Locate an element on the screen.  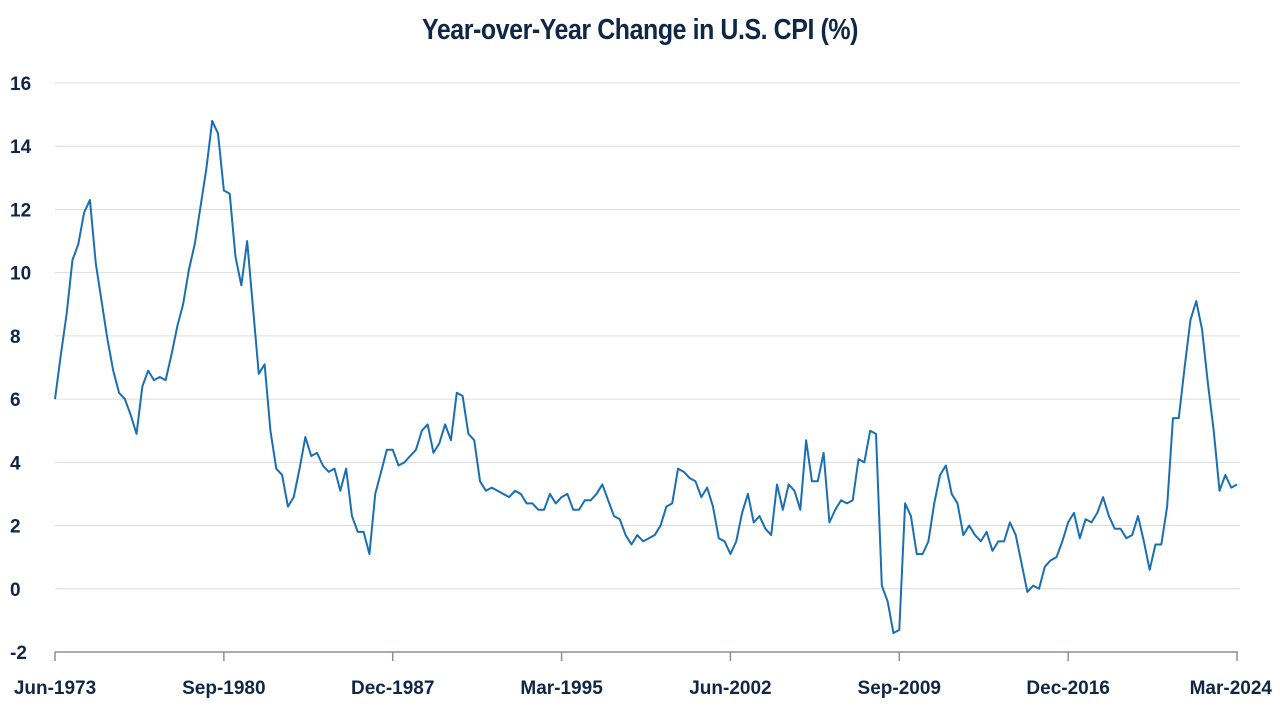
y-tick-label: 16 is located at coordinates (20, 84).